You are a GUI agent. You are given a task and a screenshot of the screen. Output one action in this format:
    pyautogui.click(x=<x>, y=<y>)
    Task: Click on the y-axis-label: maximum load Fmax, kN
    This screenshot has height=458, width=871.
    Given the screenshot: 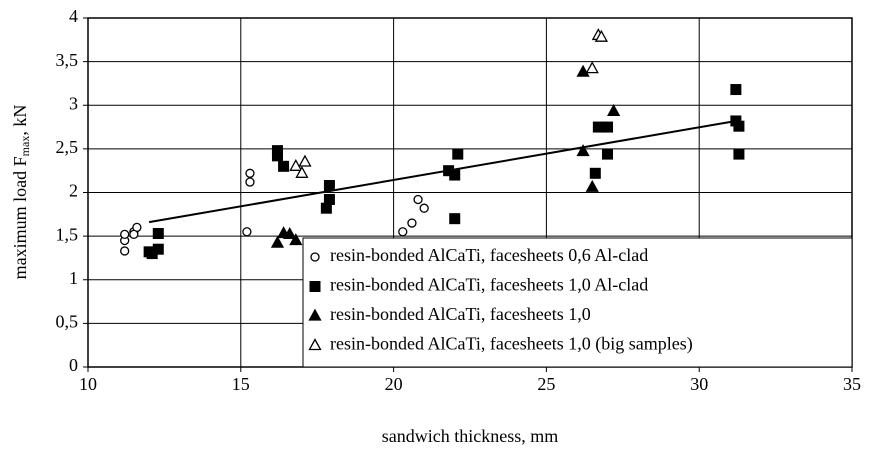 What is the action you would take?
    pyautogui.click(x=21, y=192)
    